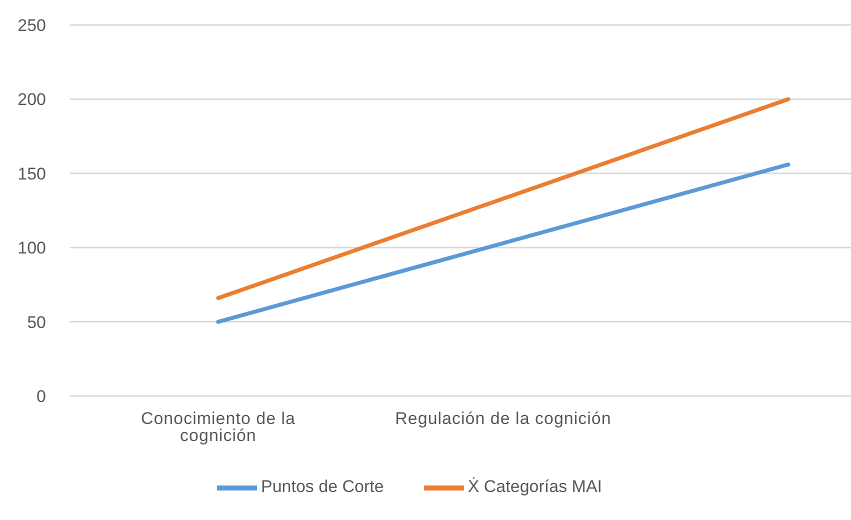  What do you see at coordinates (535, 486) in the screenshot?
I see `legend-label: Ẋ Categorías MAI` at bounding box center [535, 486].